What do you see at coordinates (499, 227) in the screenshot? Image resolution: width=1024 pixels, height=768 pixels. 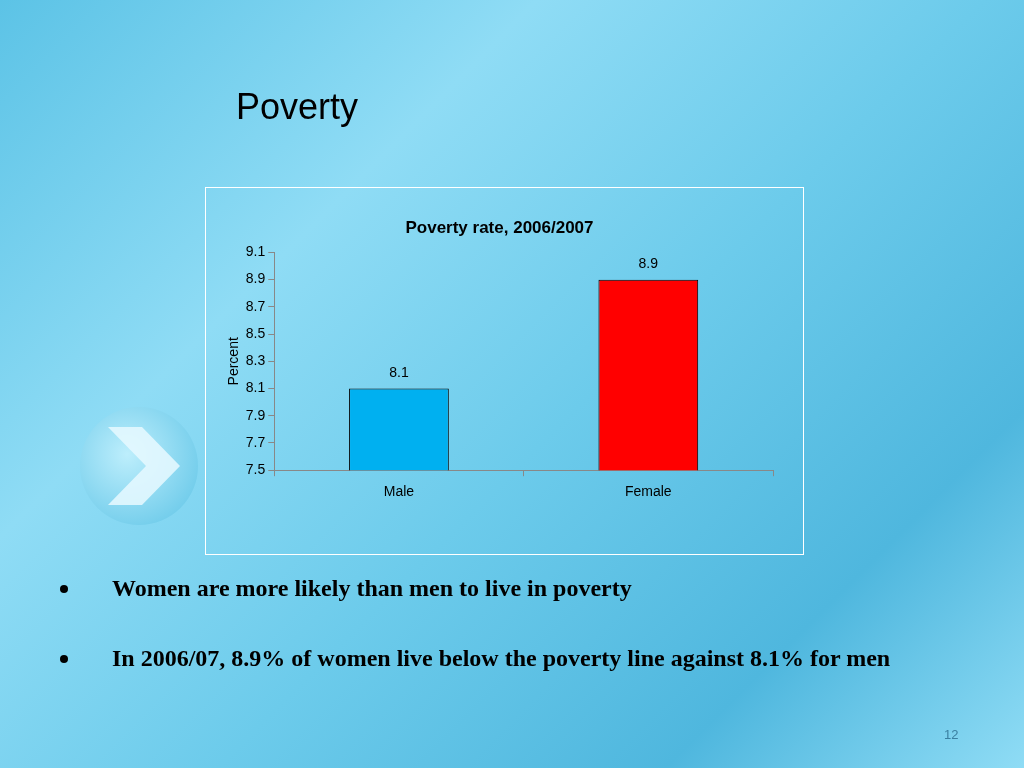 I see `chart-title: Poverty rate, 2006/2007` at bounding box center [499, 227].